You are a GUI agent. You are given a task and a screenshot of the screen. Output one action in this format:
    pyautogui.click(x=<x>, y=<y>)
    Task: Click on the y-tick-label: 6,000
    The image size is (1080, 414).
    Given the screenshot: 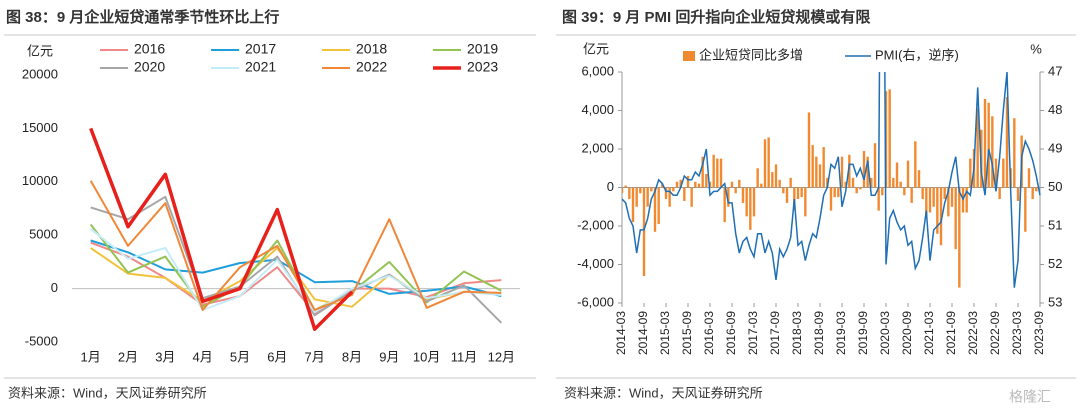 What is the action you would take?
    pyautogui.click(x=597, y=70)
    